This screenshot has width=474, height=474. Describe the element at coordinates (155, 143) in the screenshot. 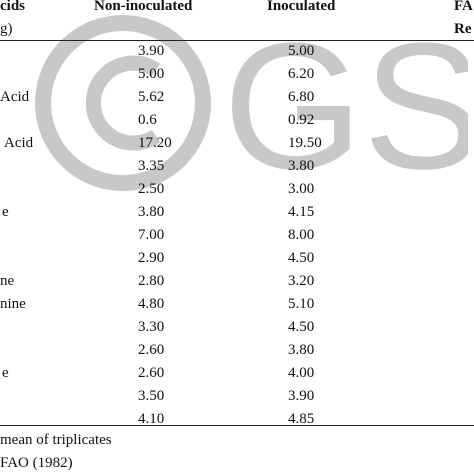

I see `cell-non-inoculated: 17.20` at that location.